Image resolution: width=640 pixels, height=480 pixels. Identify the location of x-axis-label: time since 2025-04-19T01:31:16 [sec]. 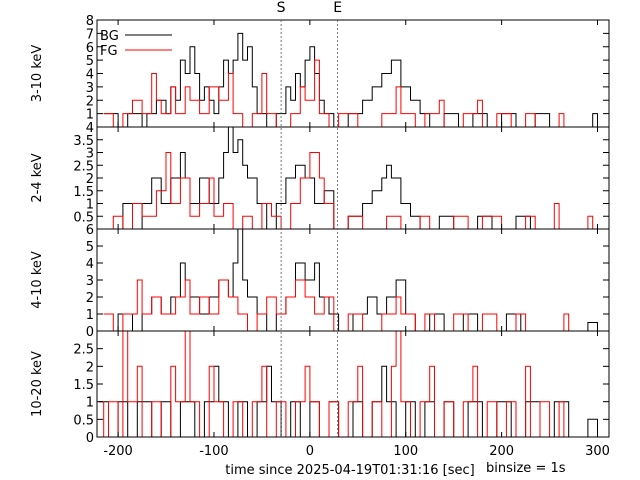
(349, 470).